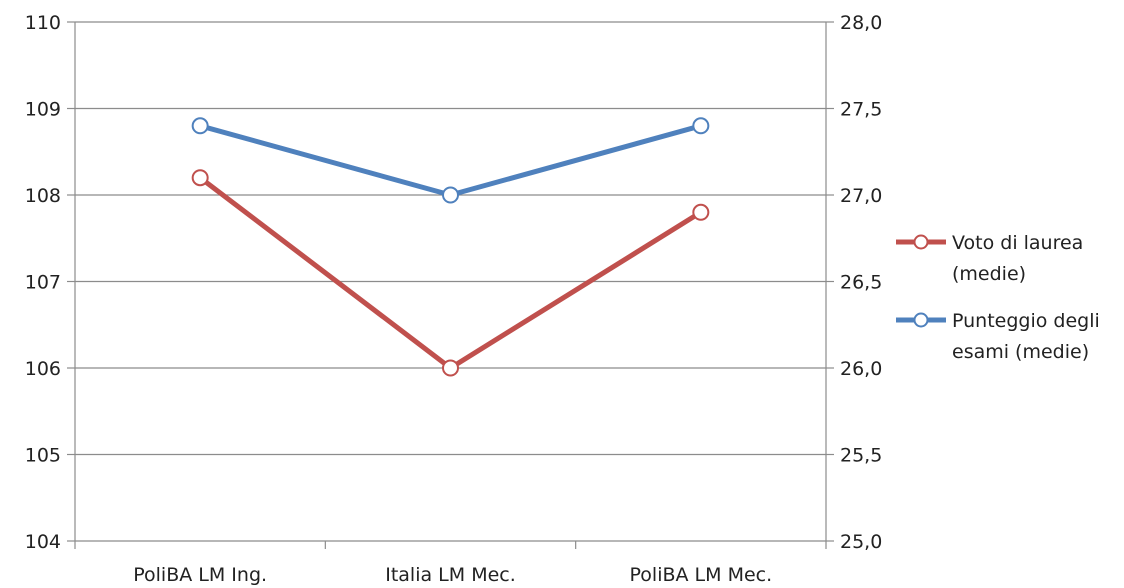 The image size is (1124, 588). What do you see at coordinates (861, 110) in the screenshot?
I see `right-tick-label-5: 27,5` at bounding box center [861, 110].